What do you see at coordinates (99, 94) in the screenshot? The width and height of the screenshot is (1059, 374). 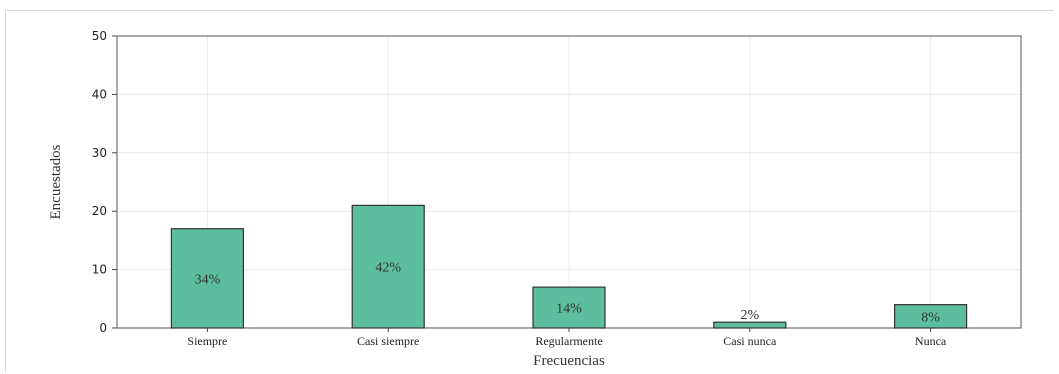 I see `y-tick-label: 40` at bounding box center [99, 94].